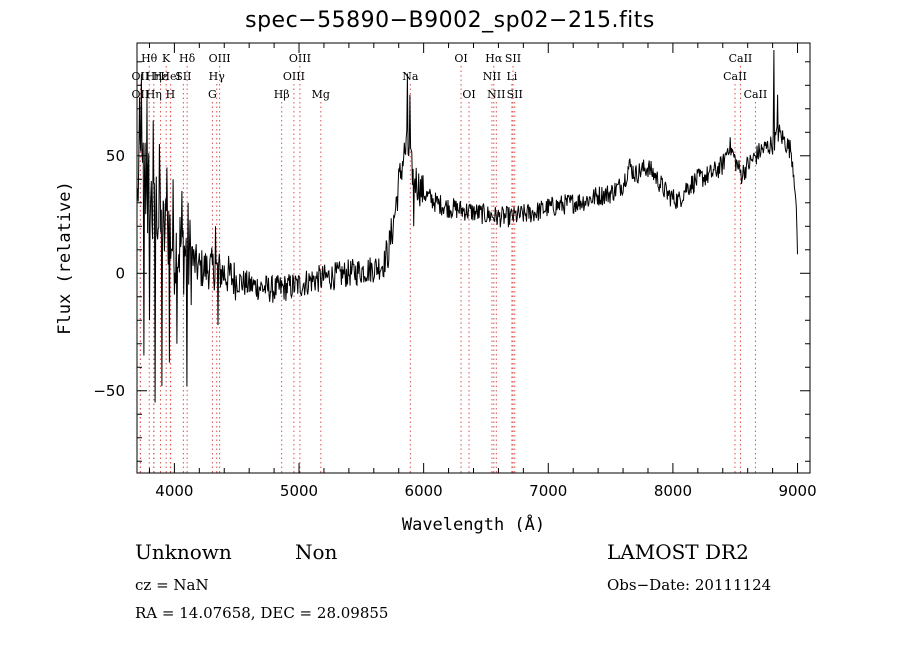 Image resolution: width=900 pixels, height=650 pixels. What do you see at coordinates (166, 58) in the screenshot?
I see `line-marker-label: K` at bounding box center [166, 58].